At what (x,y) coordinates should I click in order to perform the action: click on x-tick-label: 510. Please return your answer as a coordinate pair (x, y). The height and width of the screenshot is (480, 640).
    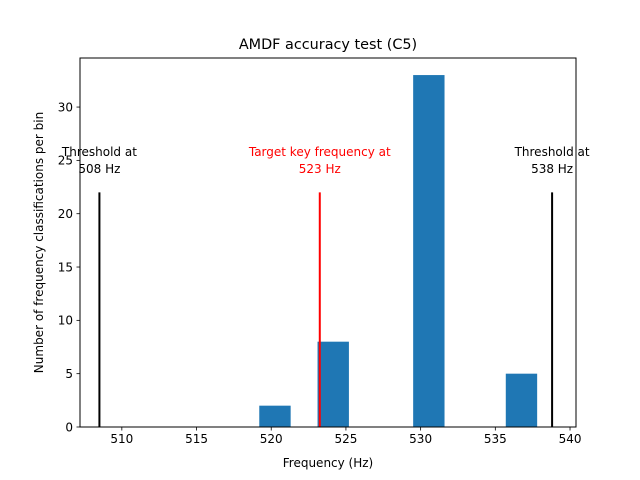
    Looking at the image, I should click on (121, 439).